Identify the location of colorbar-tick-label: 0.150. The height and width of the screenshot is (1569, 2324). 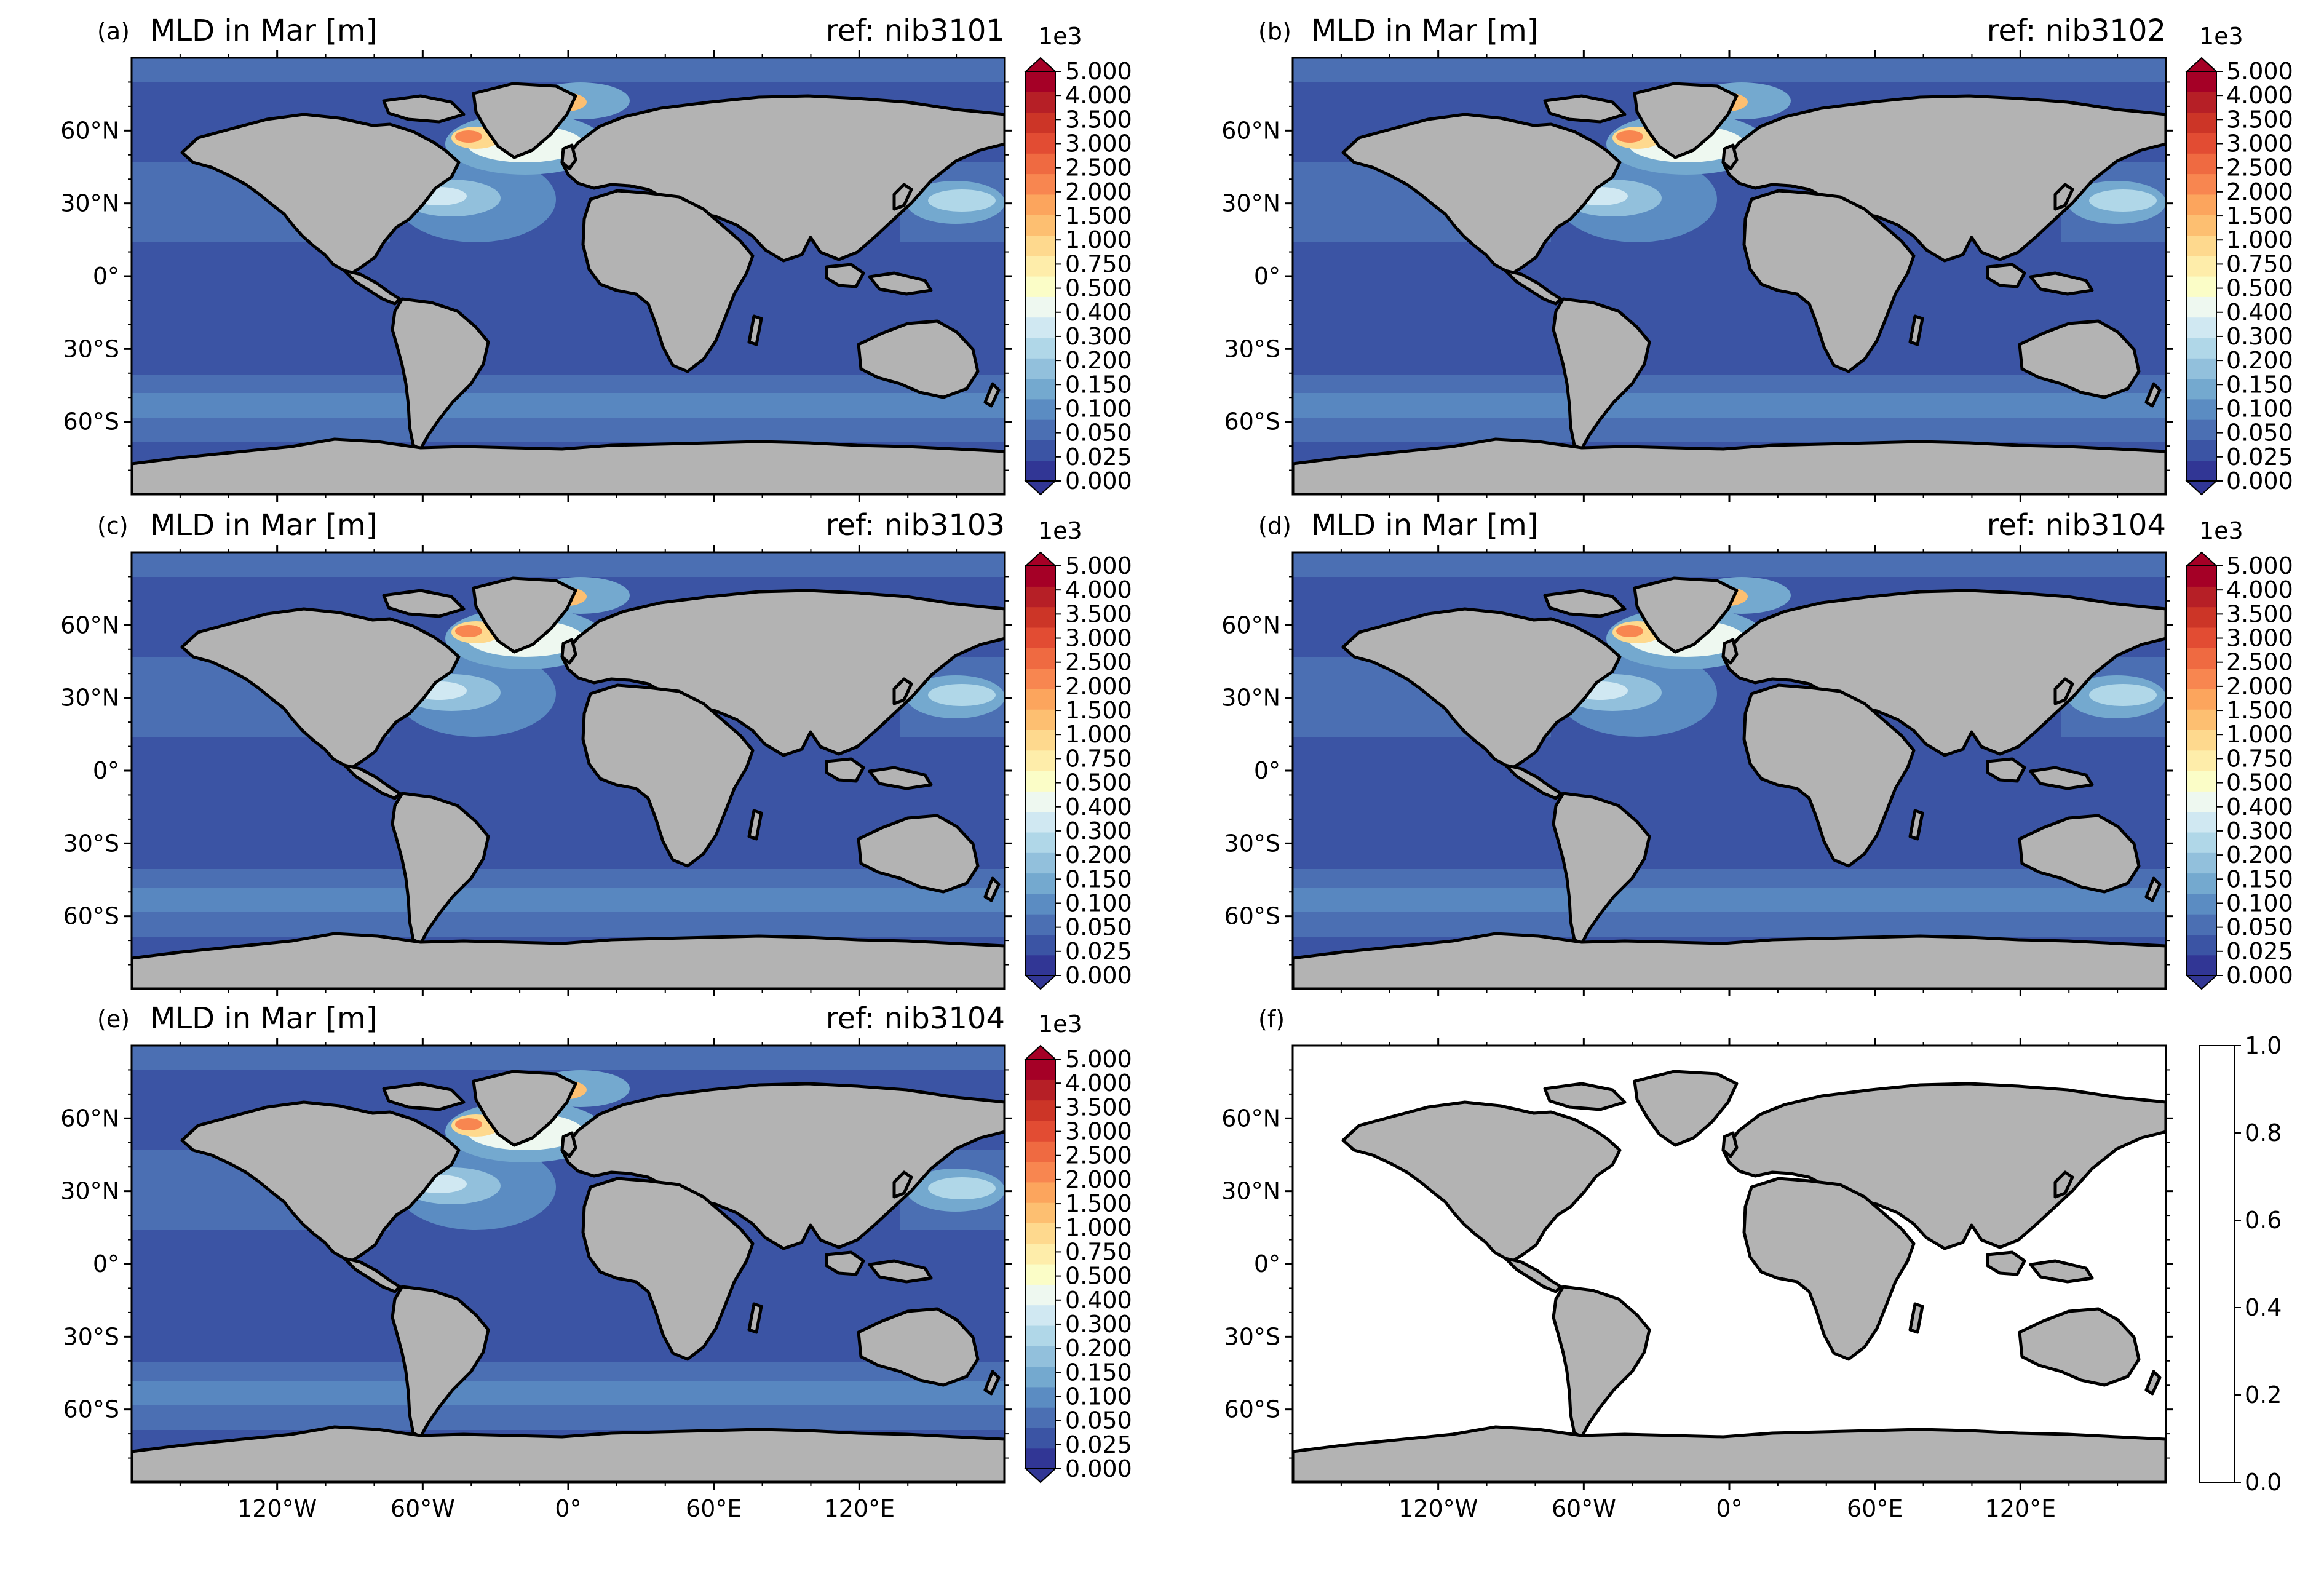
(2259, 878).